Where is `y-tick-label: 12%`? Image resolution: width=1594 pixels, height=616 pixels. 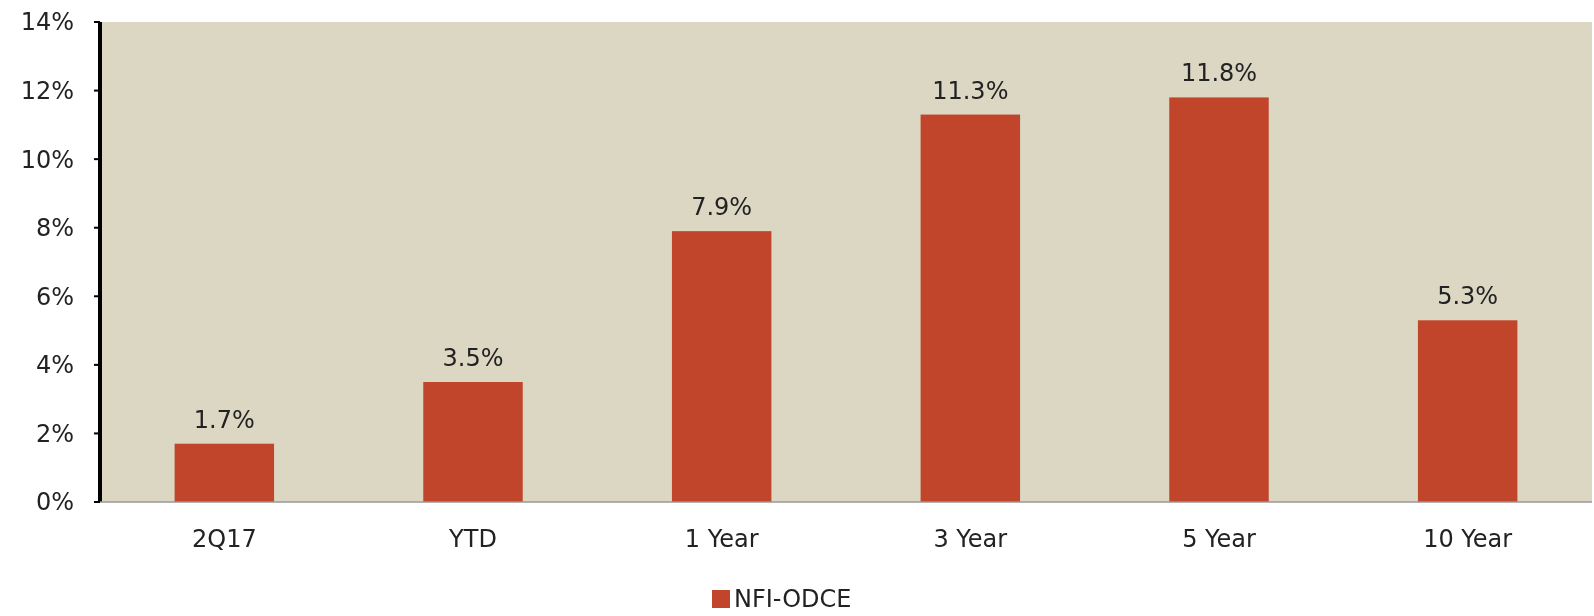 y-tick-label: 12% is located at coordinates (47, 90).